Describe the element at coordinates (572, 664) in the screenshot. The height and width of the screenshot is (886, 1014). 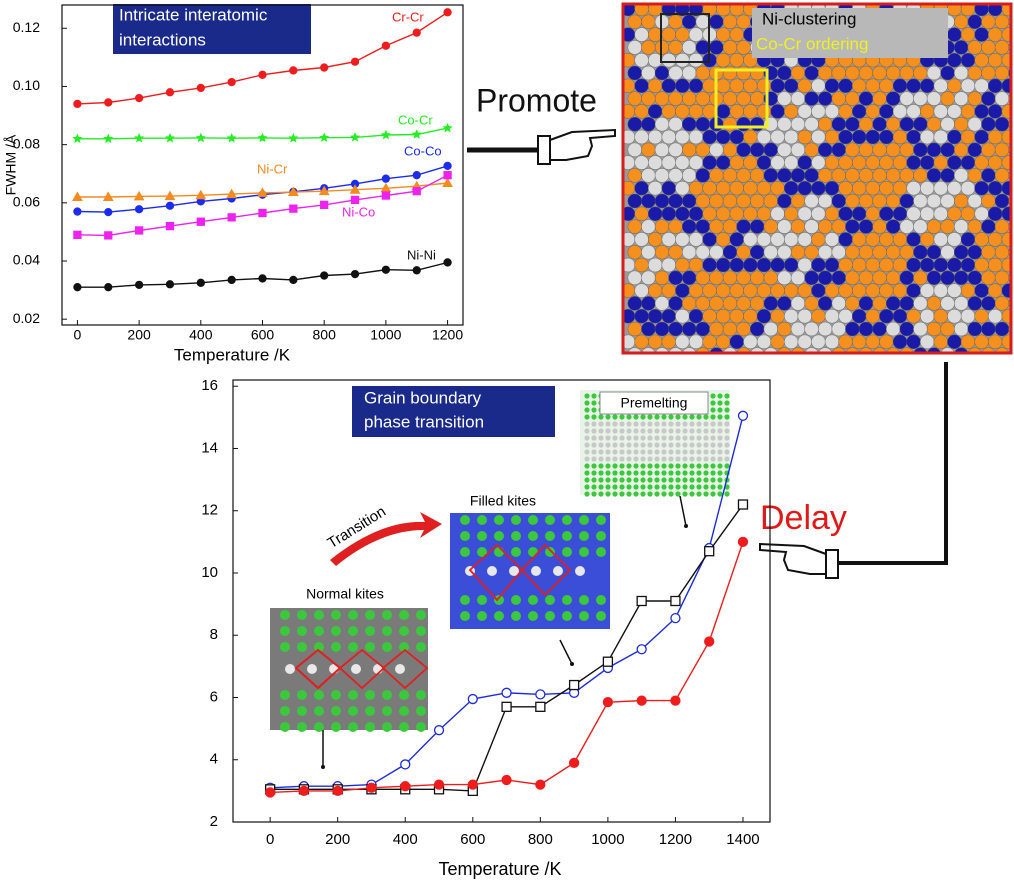
I see `pointer-head` at that location.